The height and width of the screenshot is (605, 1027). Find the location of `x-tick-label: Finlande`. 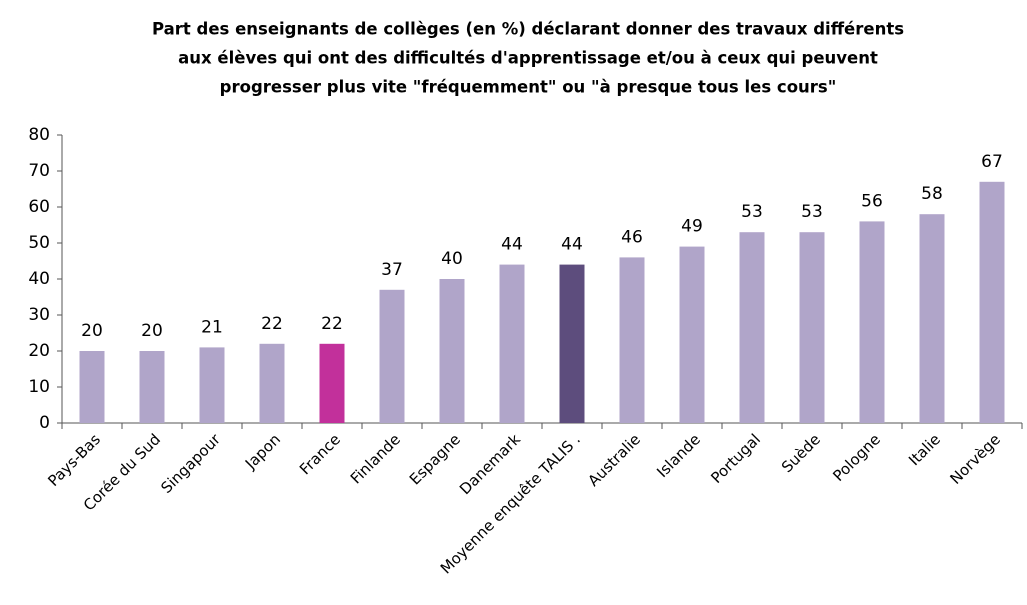

x-tick-label: Finlande is located at coordinates (375, 458).